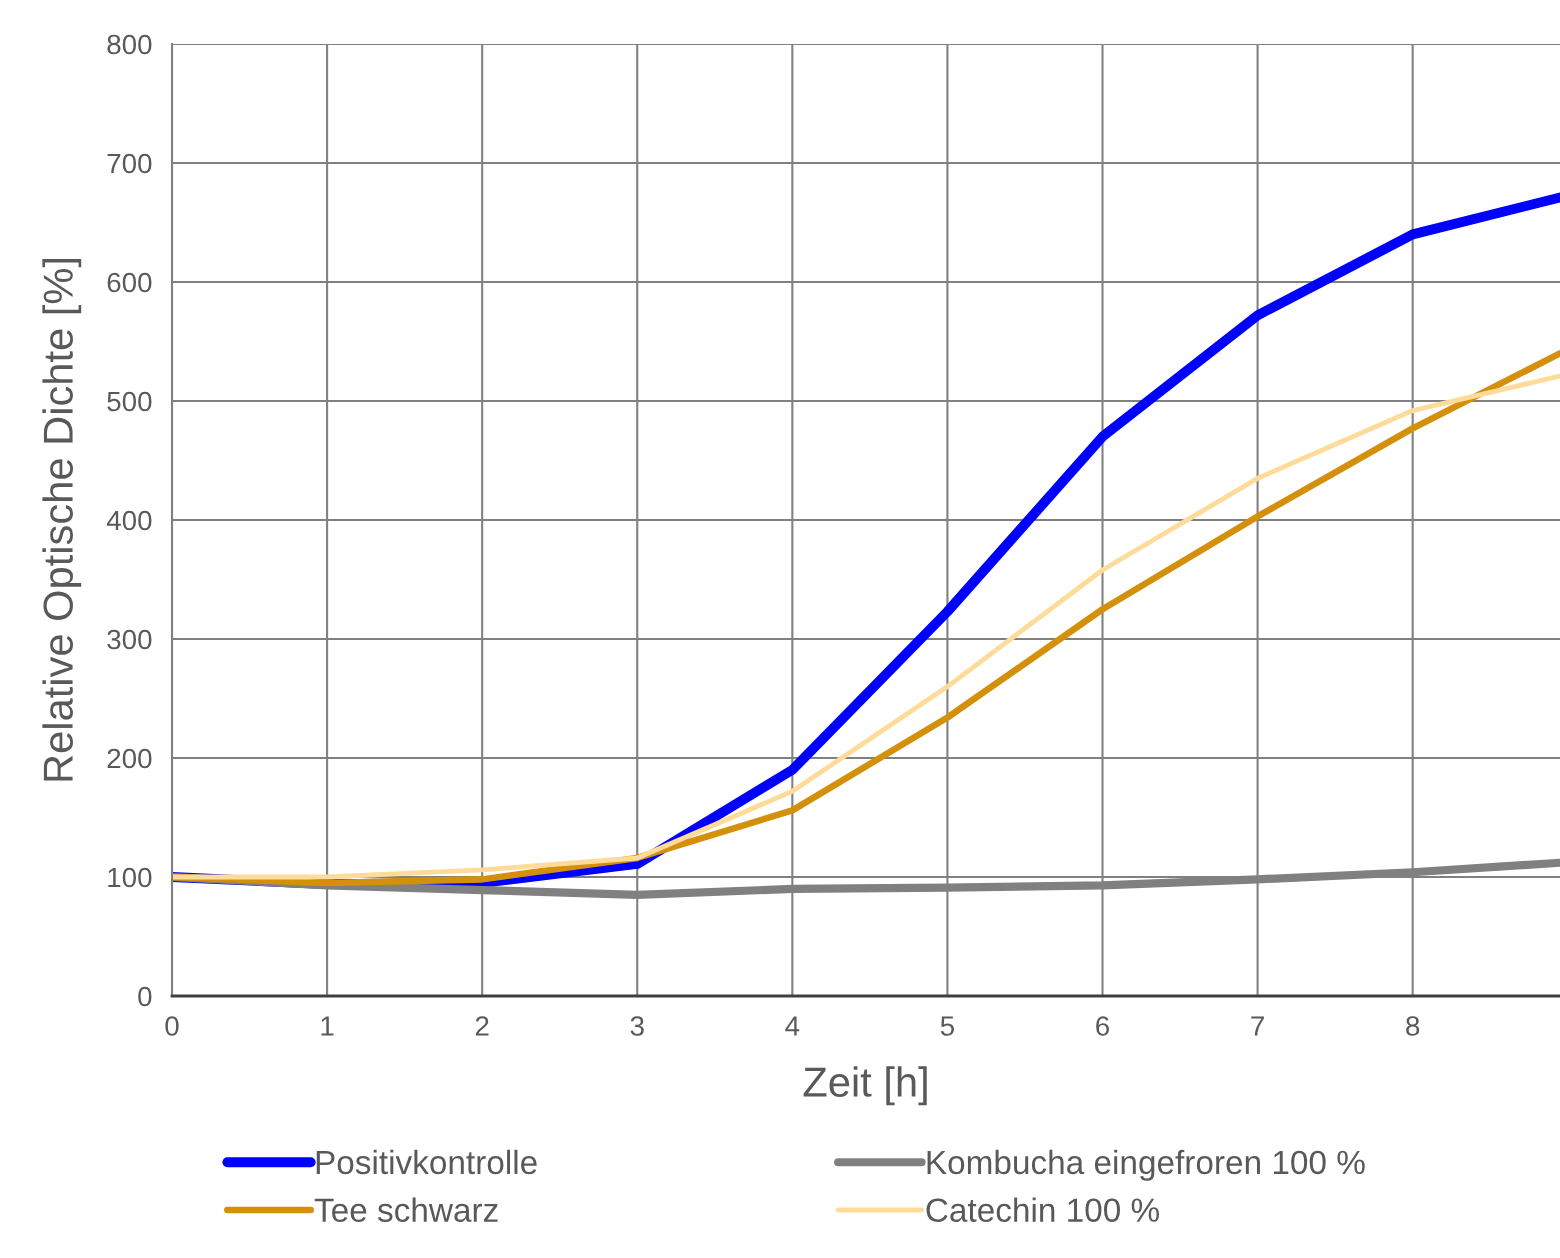 The image size is (1560, 1258). What do you see at coordinates (129, 44) in the screenshot?
I see `y-tick-label: 800` at bounding box center [129, 44].